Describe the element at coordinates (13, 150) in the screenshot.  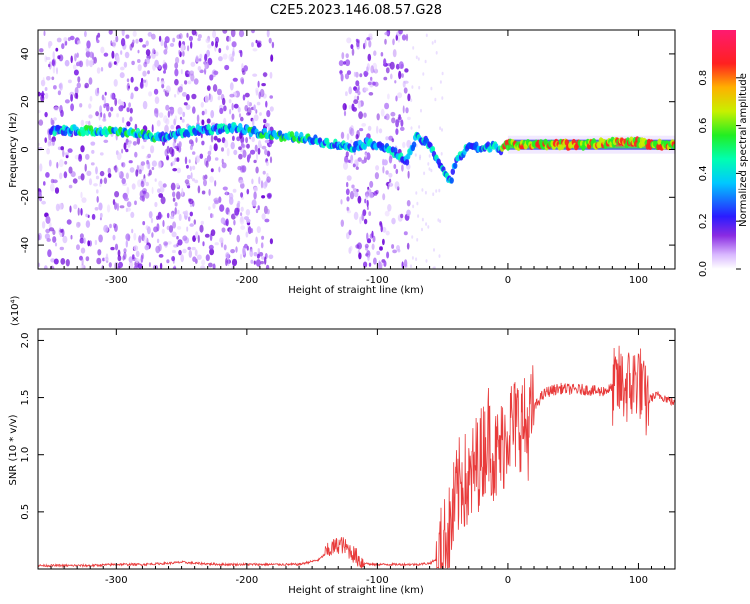
I see `spectrogram-ylabel: Frequency (Hz)` at that location.